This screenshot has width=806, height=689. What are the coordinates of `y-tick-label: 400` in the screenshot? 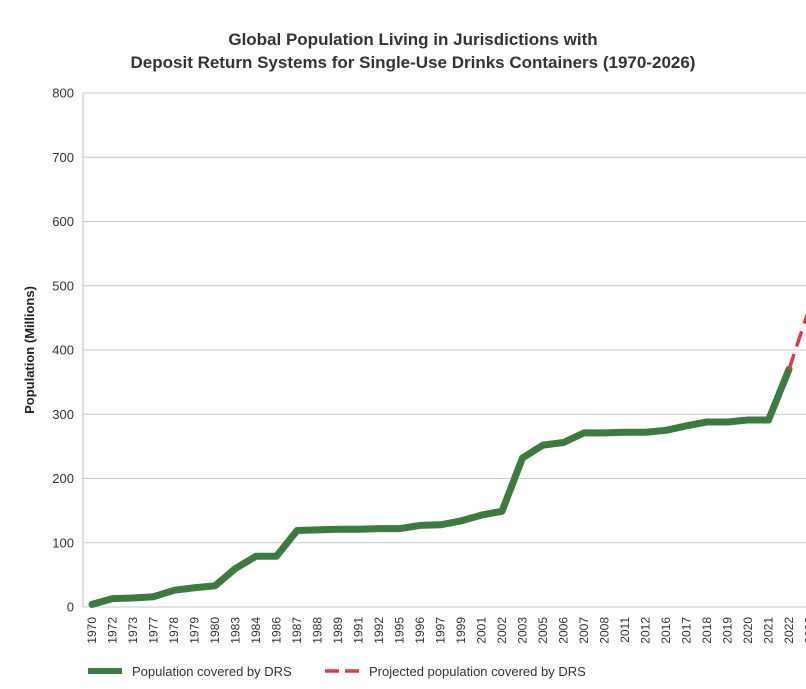 It's located at (63, 350).